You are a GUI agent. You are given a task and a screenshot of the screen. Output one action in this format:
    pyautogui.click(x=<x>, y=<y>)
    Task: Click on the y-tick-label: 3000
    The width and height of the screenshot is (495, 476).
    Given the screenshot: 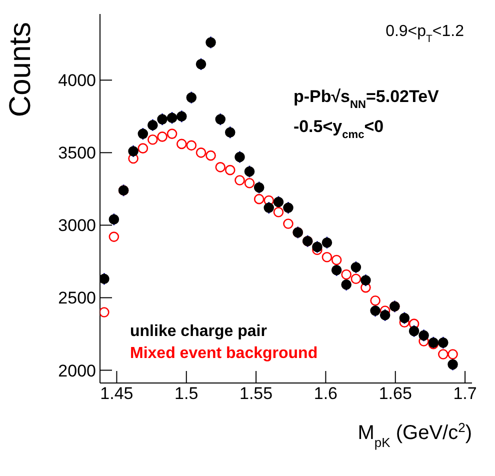 What is the action you would take?
    pyautogui.click(x=77, y=226)
    